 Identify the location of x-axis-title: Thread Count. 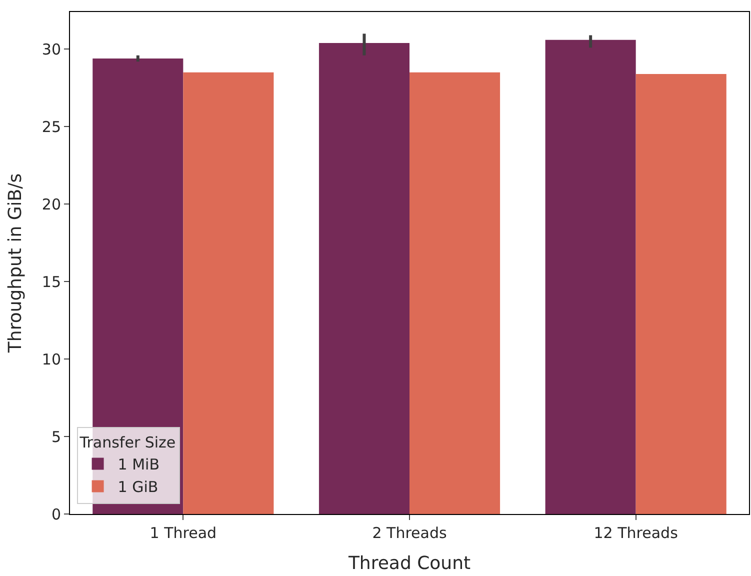
(409, 563).